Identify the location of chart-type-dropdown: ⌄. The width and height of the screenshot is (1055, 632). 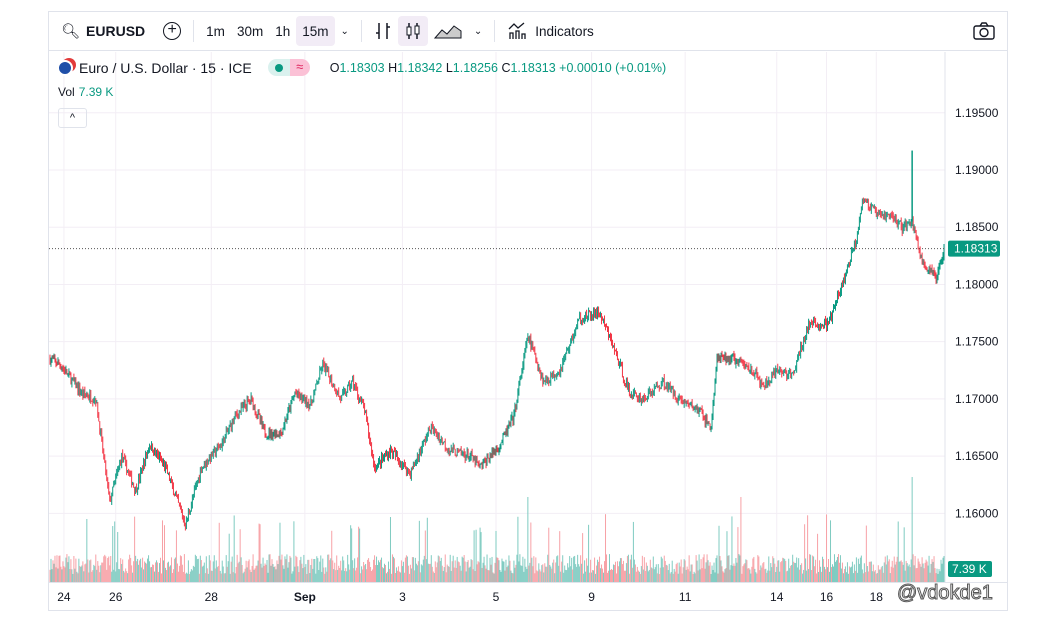
(478, 31).